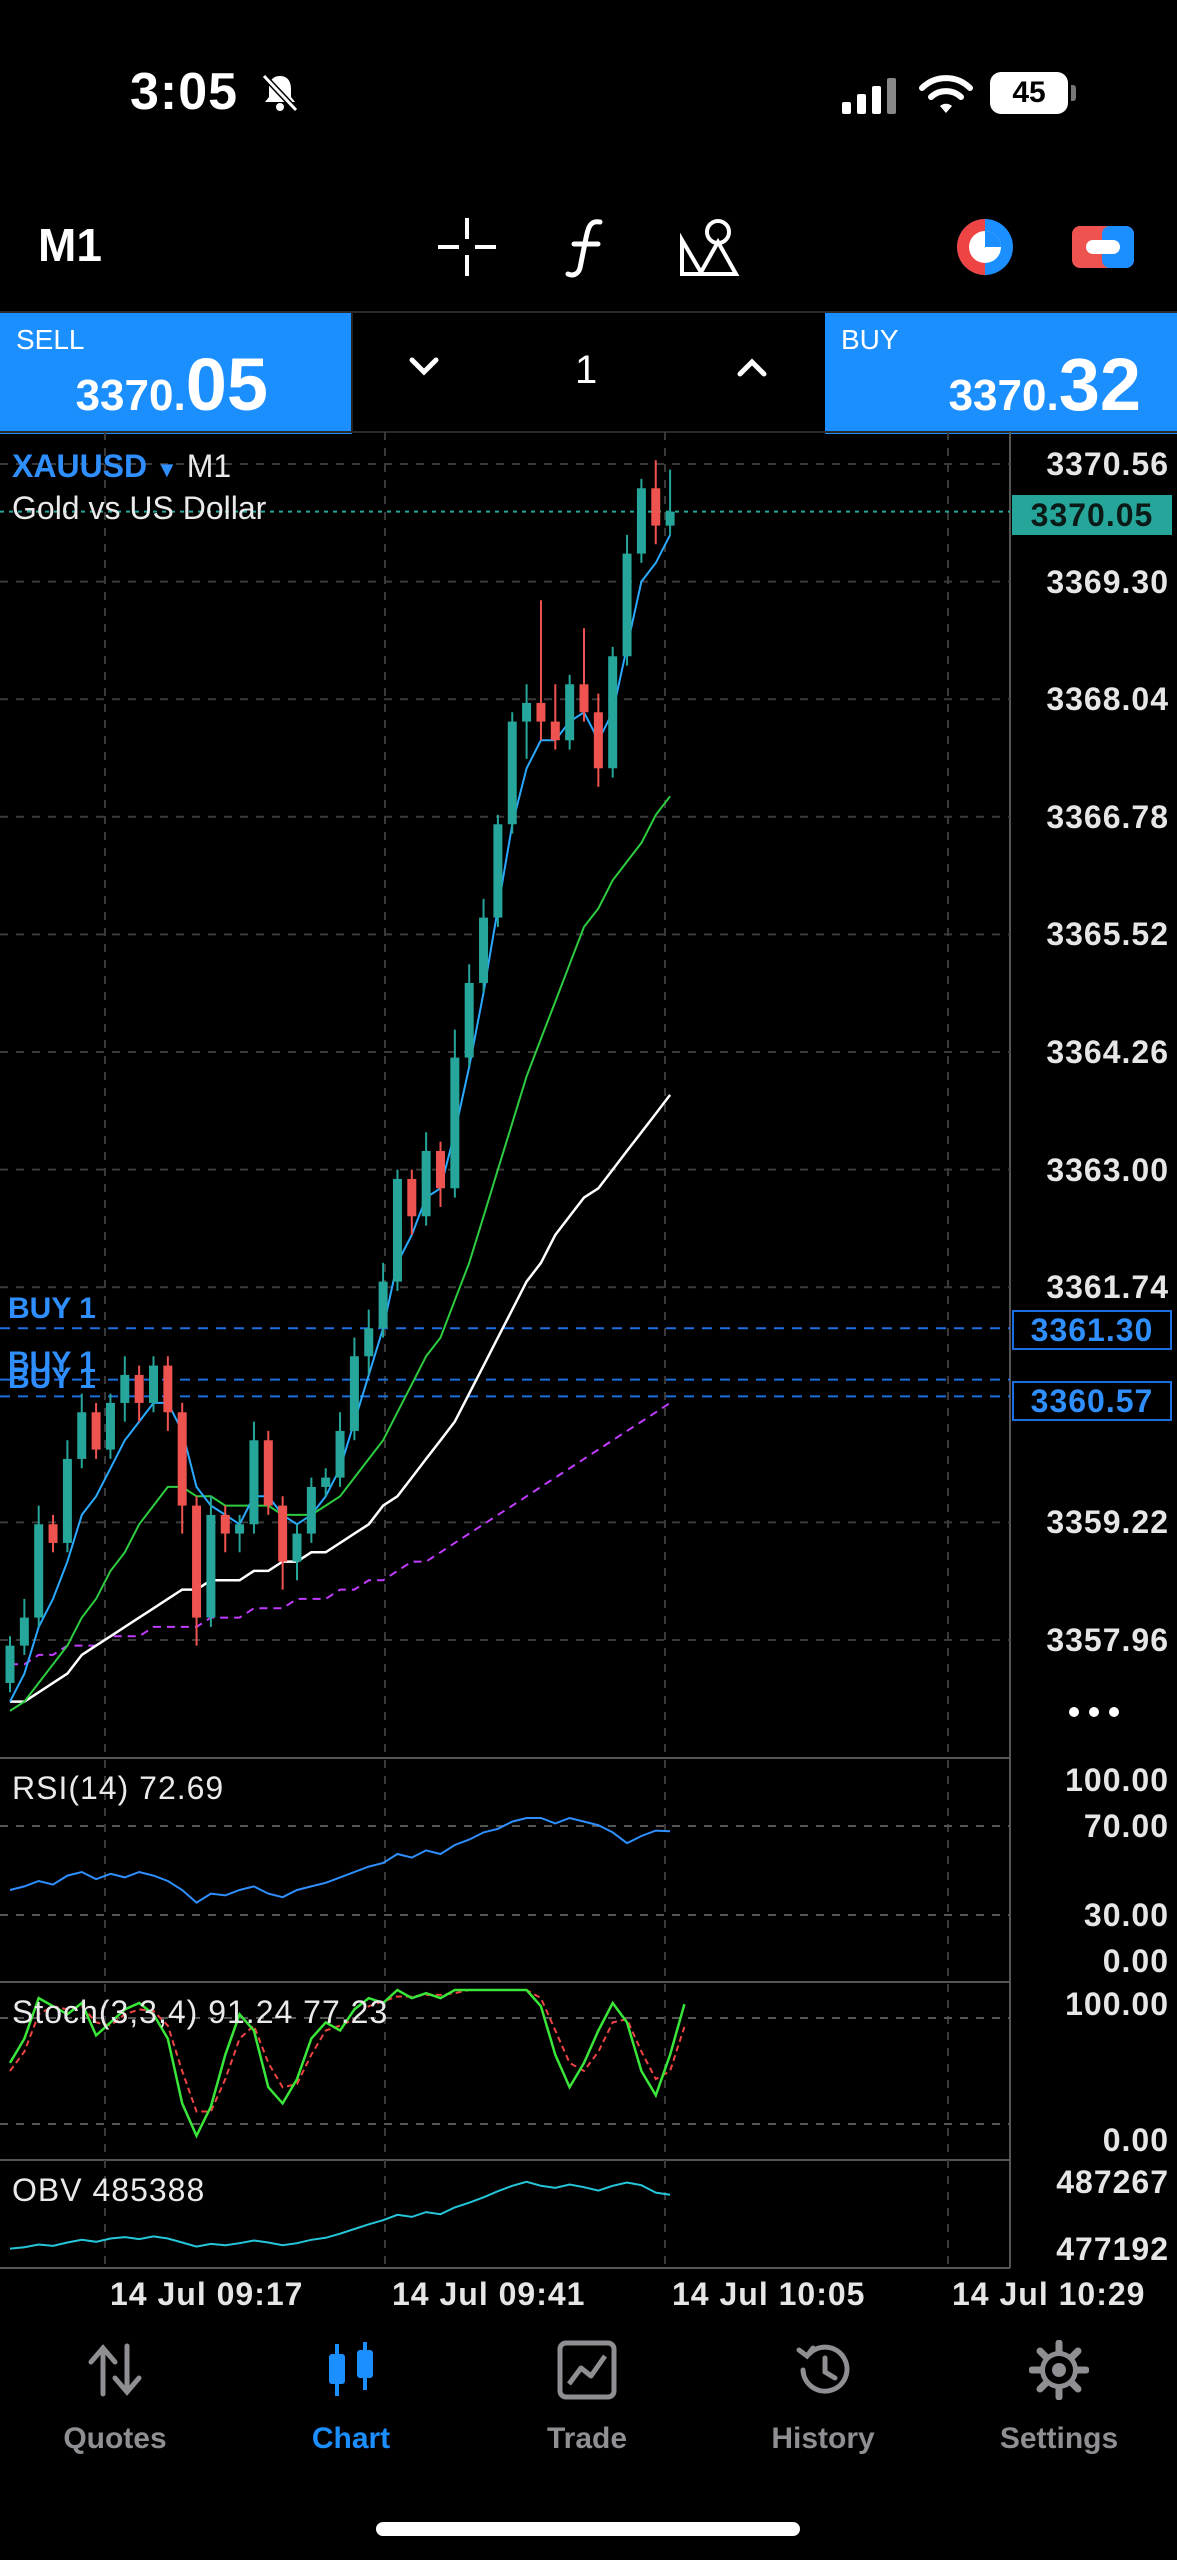 This screenshot has width=1177, height=2560. Describe the element at coordinates (347, 2051) in the screenshot. I see `stoch-signal-line` at that location.